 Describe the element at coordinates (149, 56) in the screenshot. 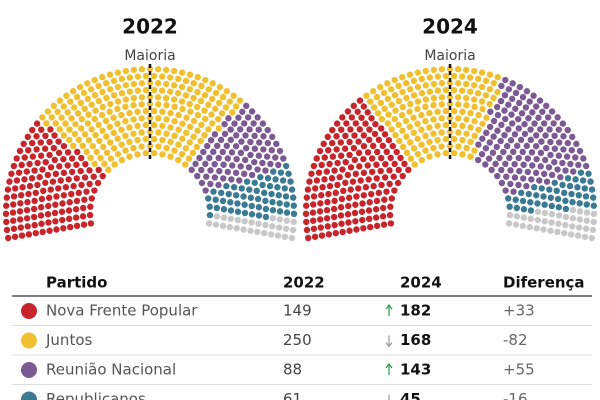

I see `majority-label: Maioria` at that location.